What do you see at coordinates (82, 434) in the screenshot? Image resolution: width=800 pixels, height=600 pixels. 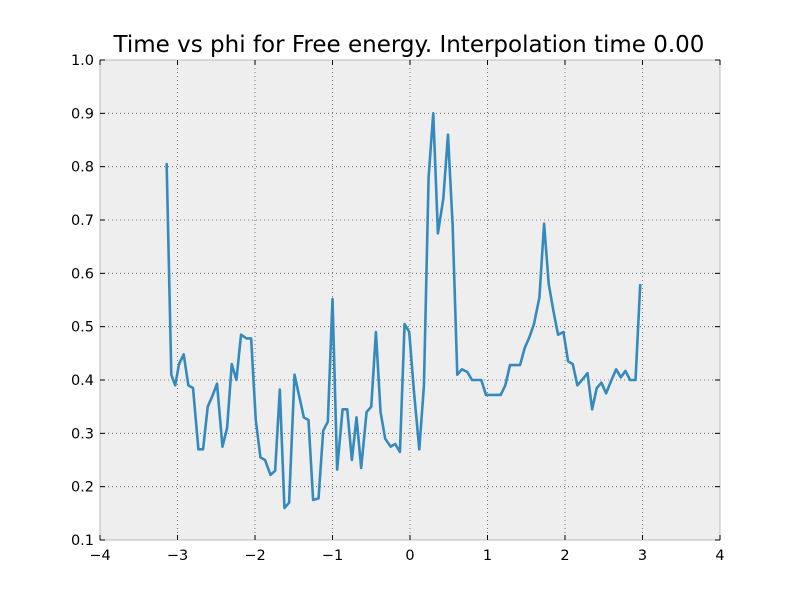 I see `y-tick-label: 0.3` at bounding box center [82, 434].